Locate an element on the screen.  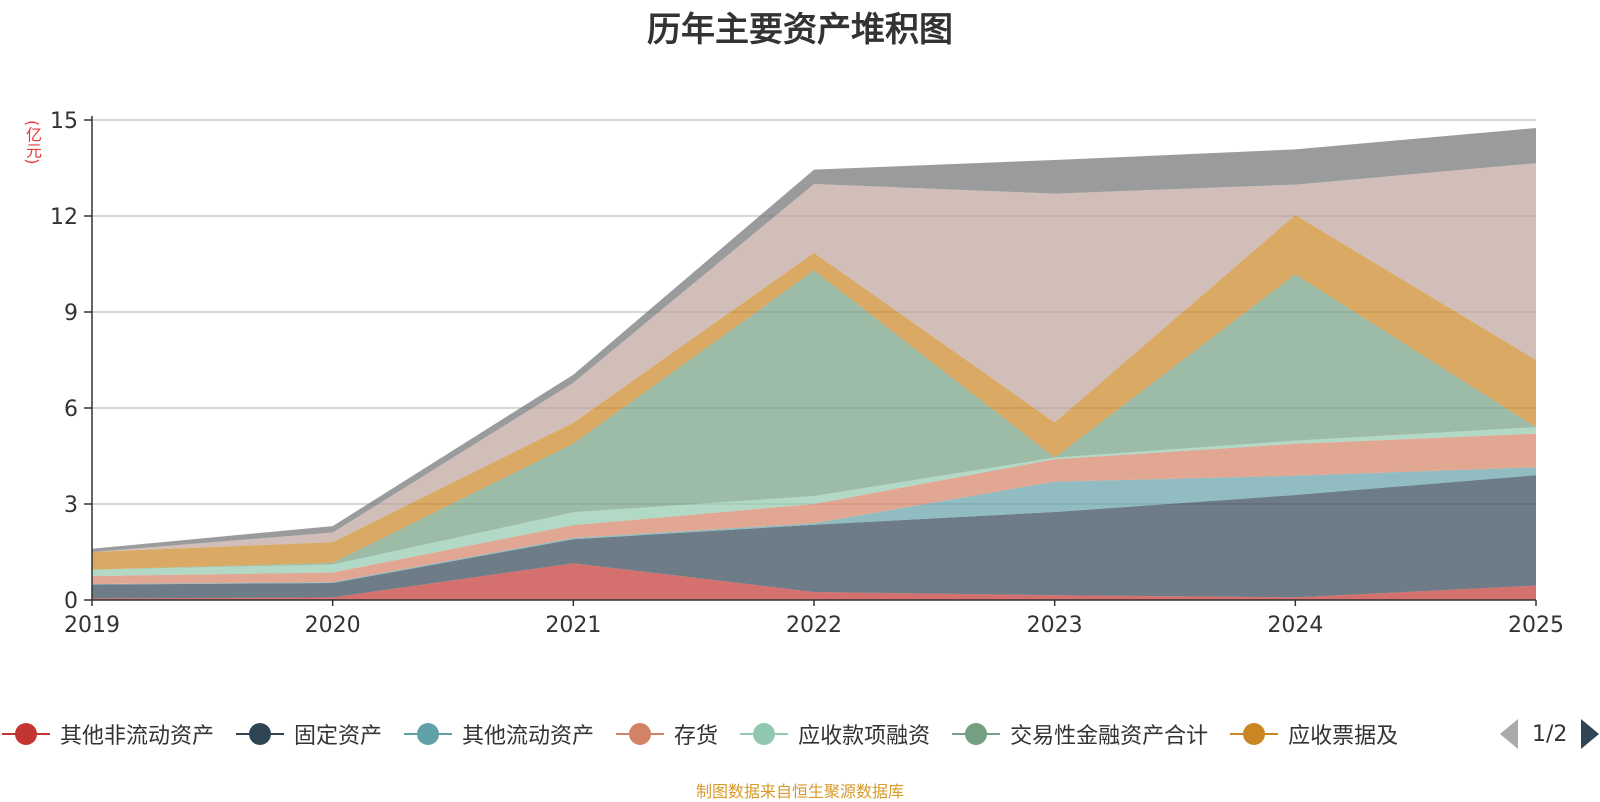
legend-pager: 1/2 is located at coordinates (1550, 734).